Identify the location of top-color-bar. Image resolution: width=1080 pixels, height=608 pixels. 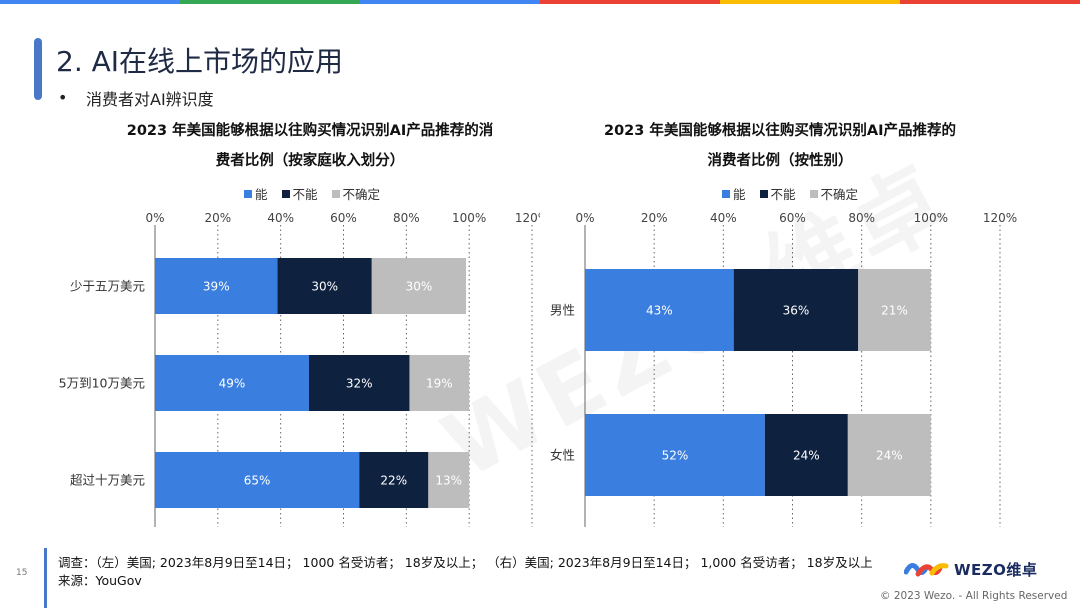
(540, 2).